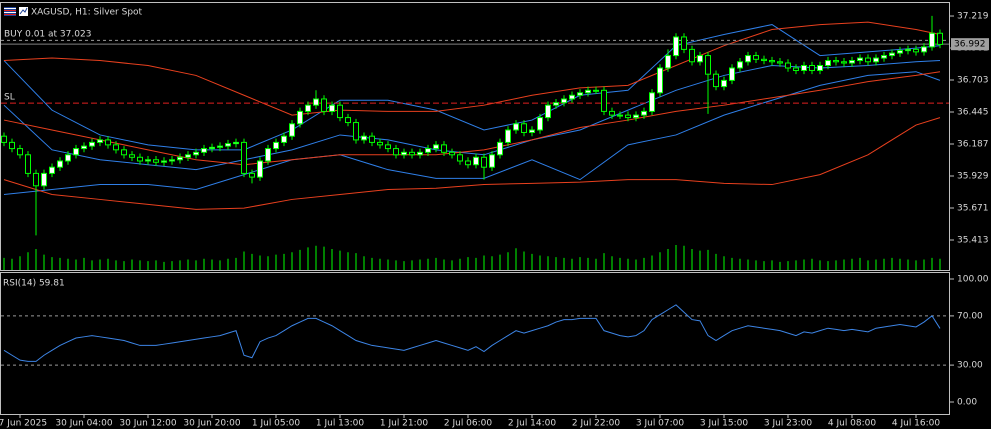  I want to click on y-tick-label: 35.929, so click(973, 176).